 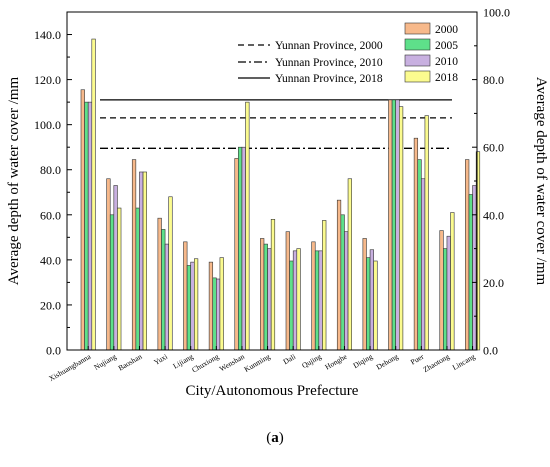 I want to click on legend-series-label: 2005, so click(x=446, y=46).